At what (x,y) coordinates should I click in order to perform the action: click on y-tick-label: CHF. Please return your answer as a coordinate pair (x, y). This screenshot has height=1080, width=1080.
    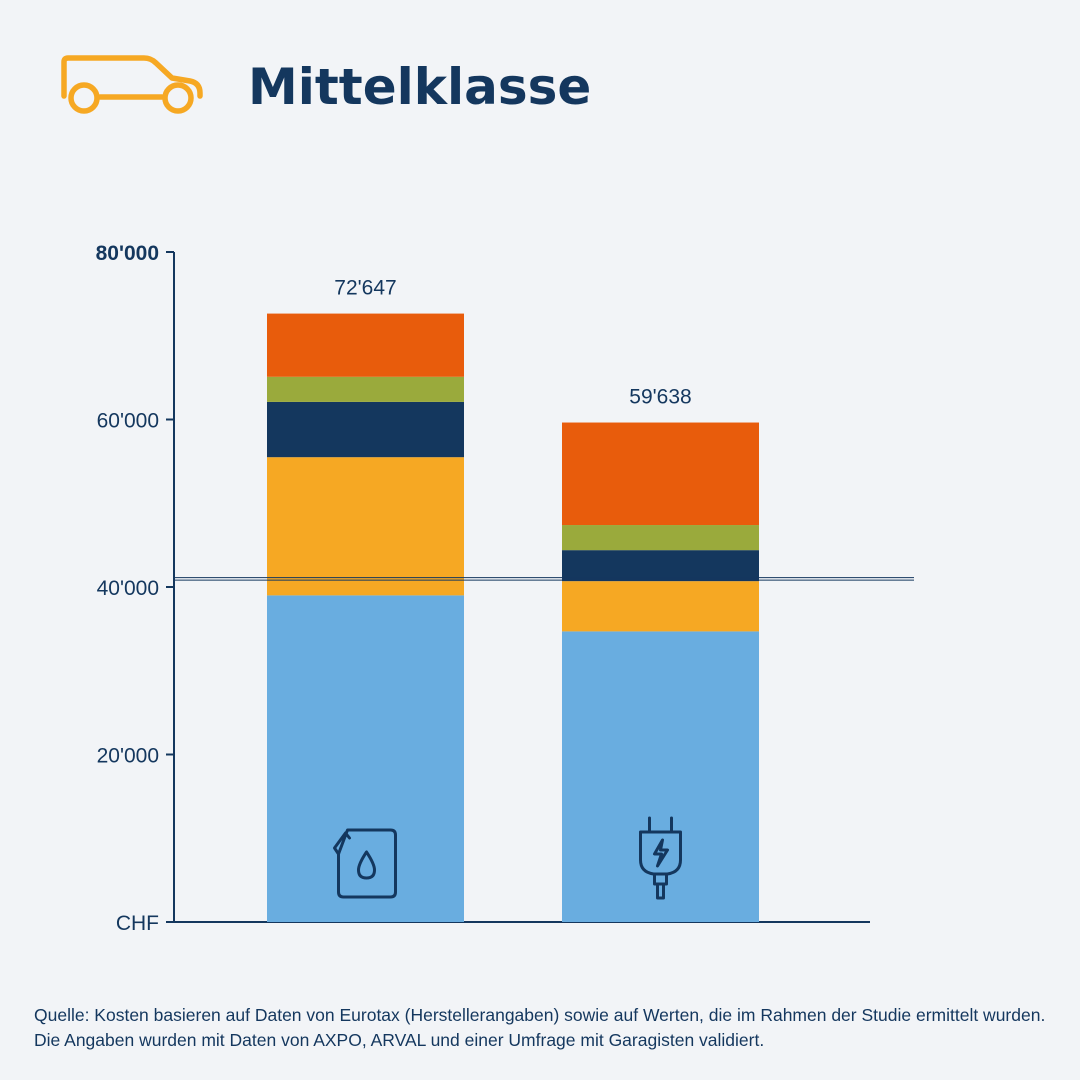
    Looking at the image, I should click on (137, 923).